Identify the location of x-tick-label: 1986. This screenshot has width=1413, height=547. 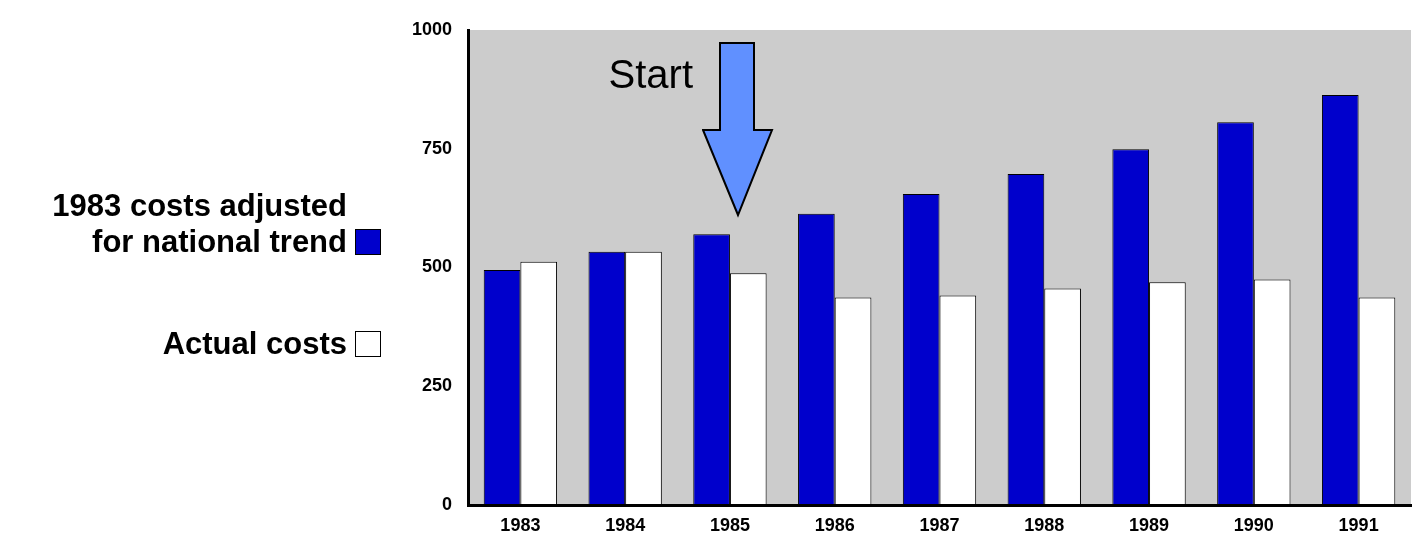
(834, 524).